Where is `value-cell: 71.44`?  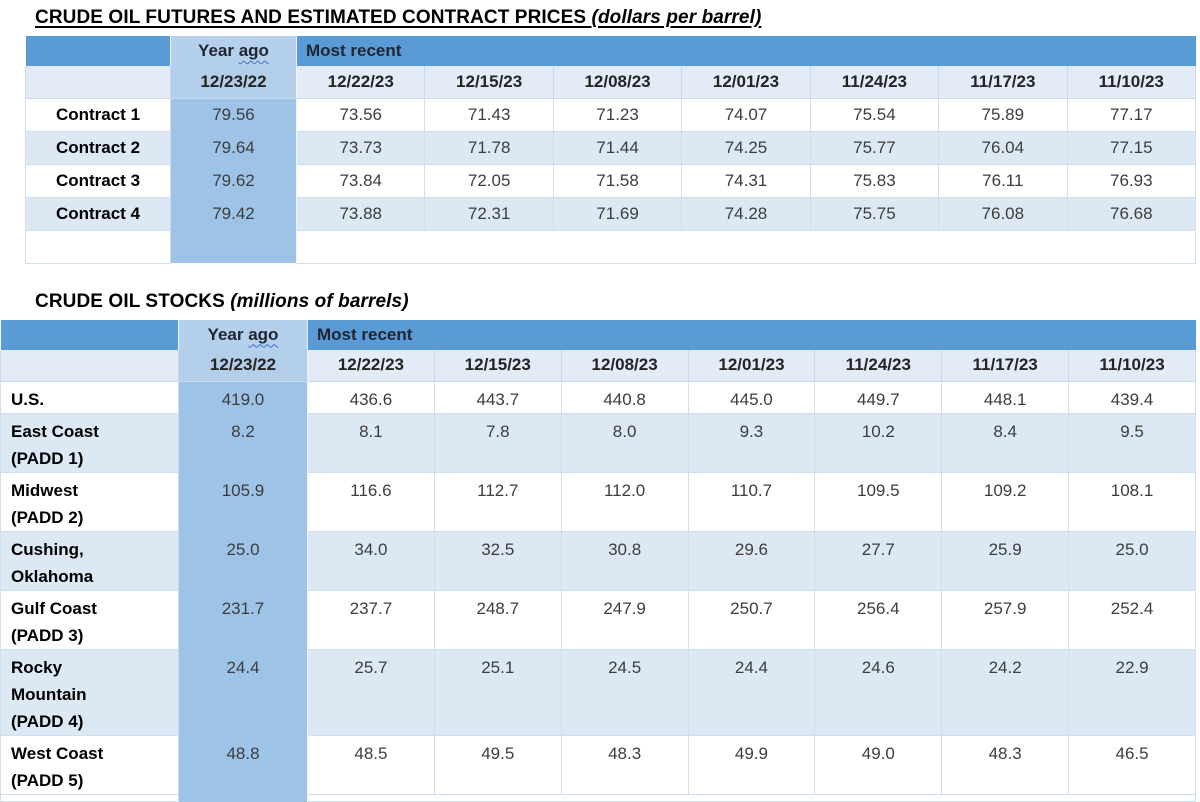 value-cell: 71.44 is located at coordinates (617, 147).